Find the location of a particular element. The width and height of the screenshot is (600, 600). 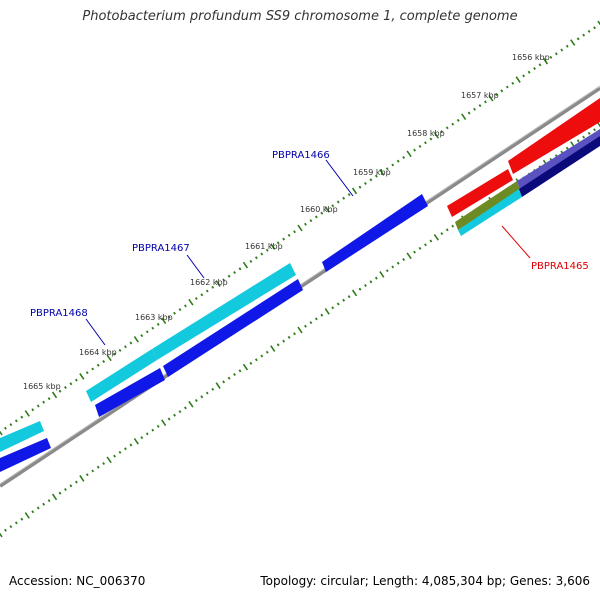

kbp-label-1662: 1662 kbp is located at coordinates (209, 282).